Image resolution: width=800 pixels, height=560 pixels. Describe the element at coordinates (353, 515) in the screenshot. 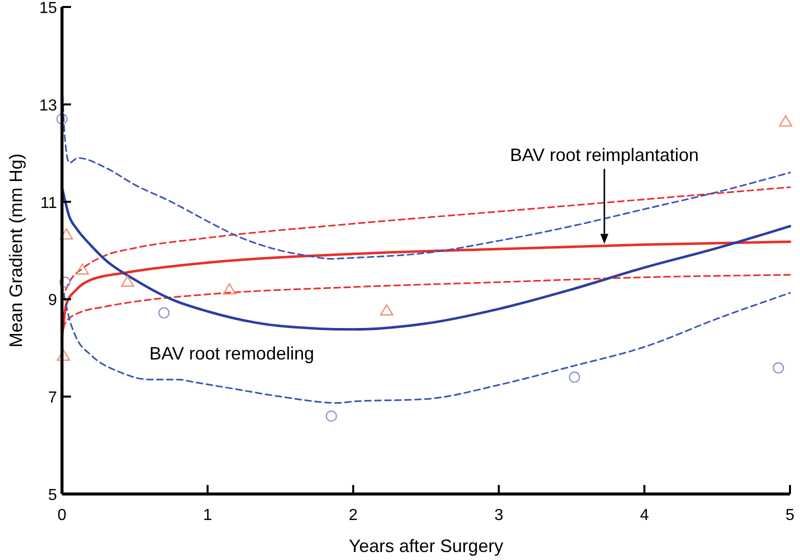

I see `x-tick-label: 2` at that location.